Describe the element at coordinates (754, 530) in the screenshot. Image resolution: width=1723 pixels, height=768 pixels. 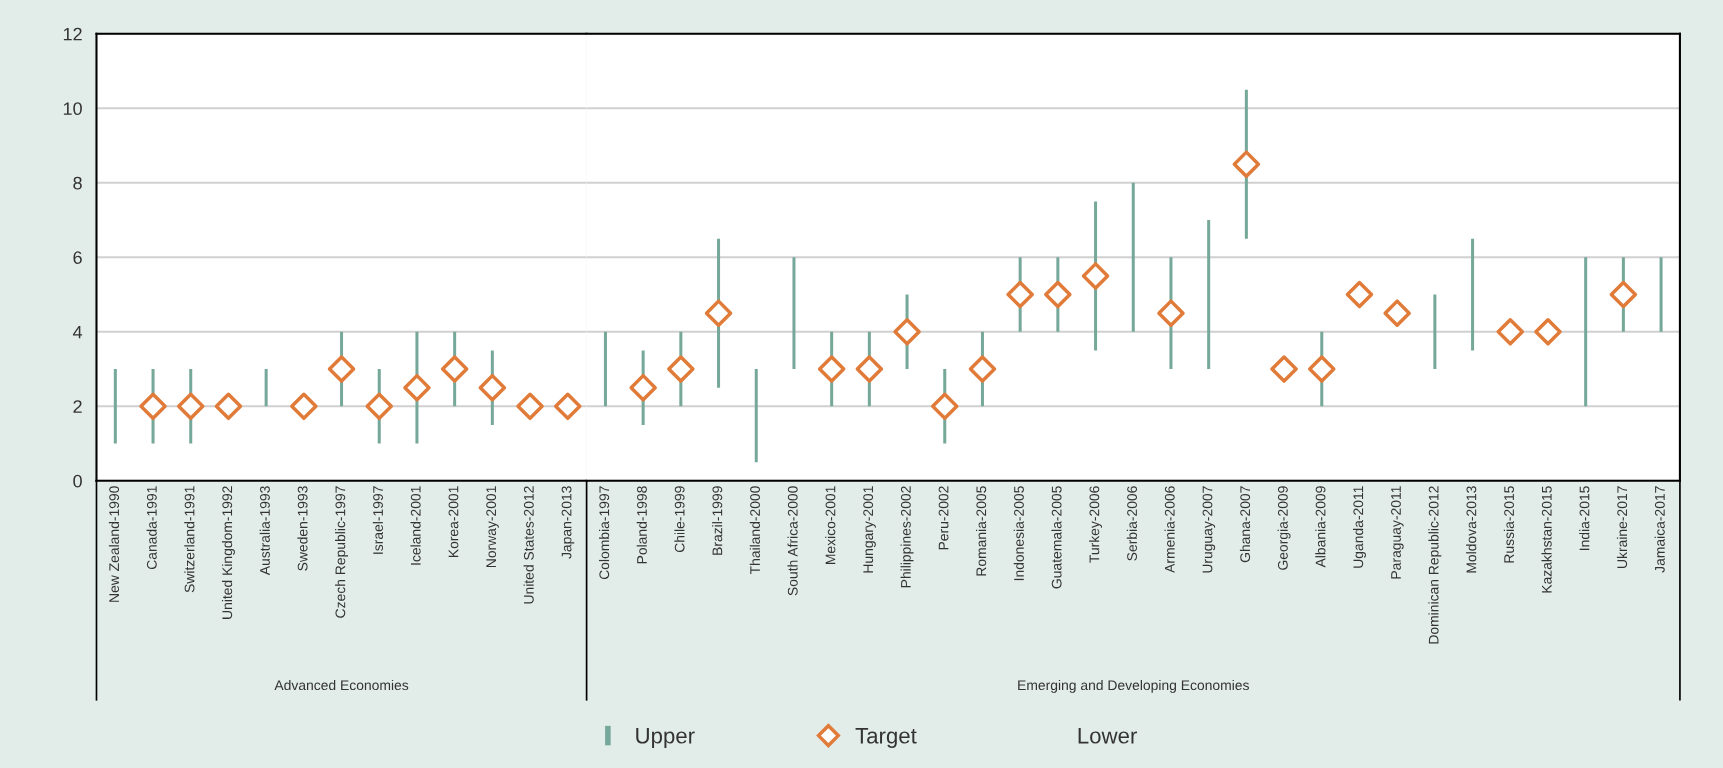
I see `x-tick-label: Thailand-2000` at that location.